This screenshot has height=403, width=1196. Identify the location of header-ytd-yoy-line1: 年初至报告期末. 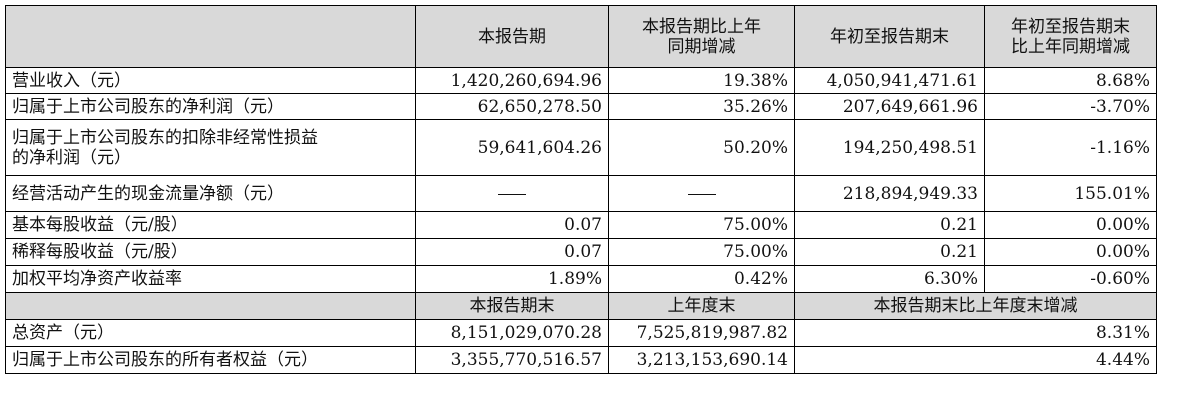
(1070, 26).